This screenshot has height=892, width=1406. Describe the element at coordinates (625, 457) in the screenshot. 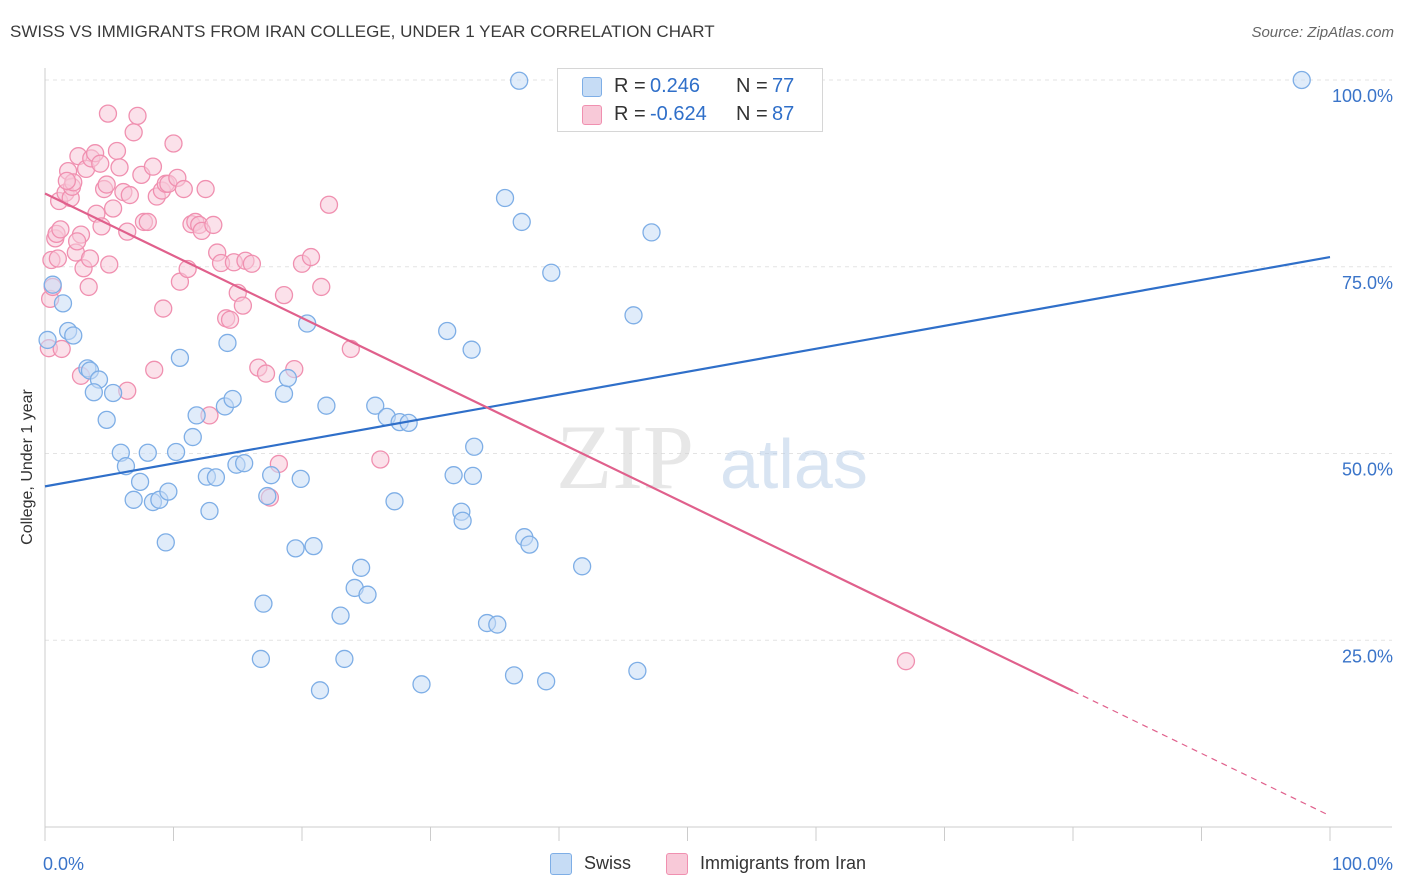

I see `watermark-zip: ZIP` at that location.